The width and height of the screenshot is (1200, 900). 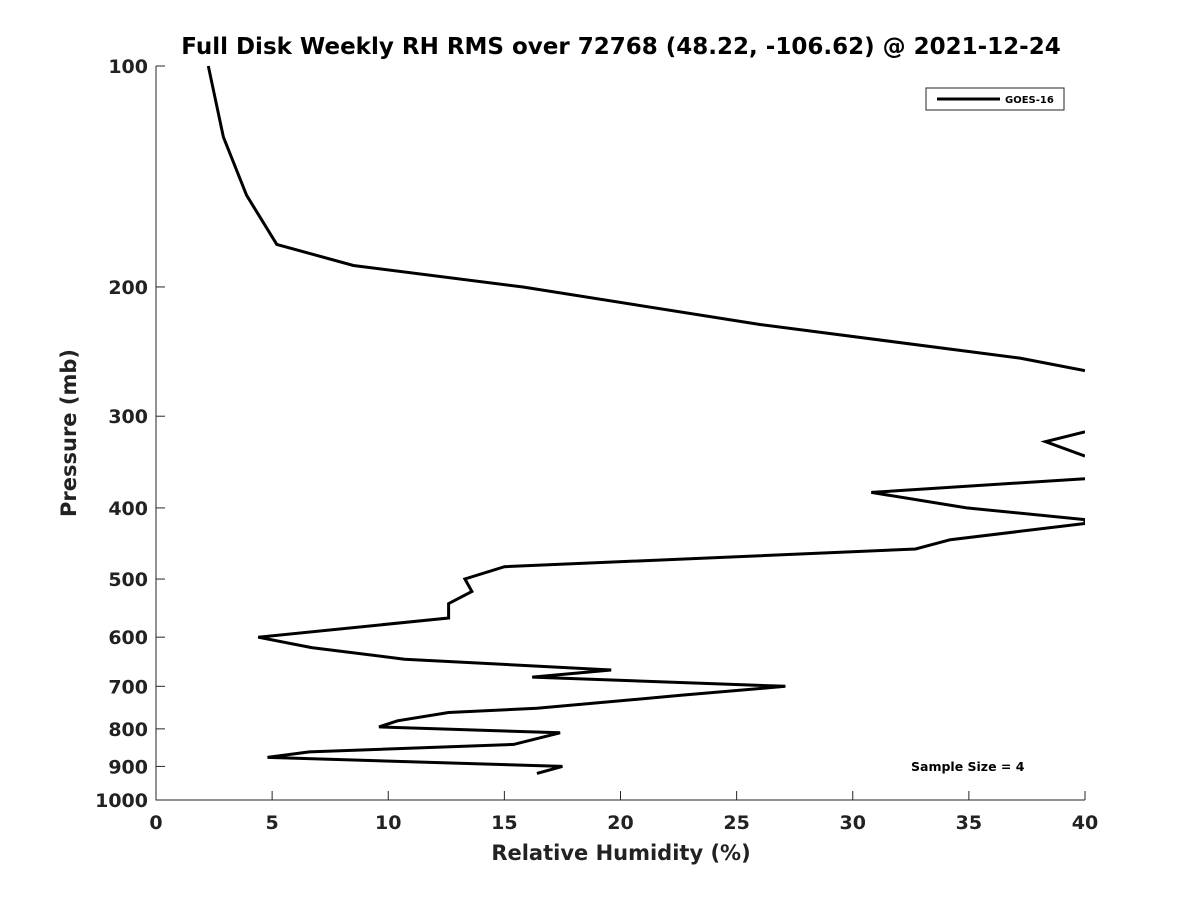 I want to click on y-tick-label: 600, so click(x=128, y=638).